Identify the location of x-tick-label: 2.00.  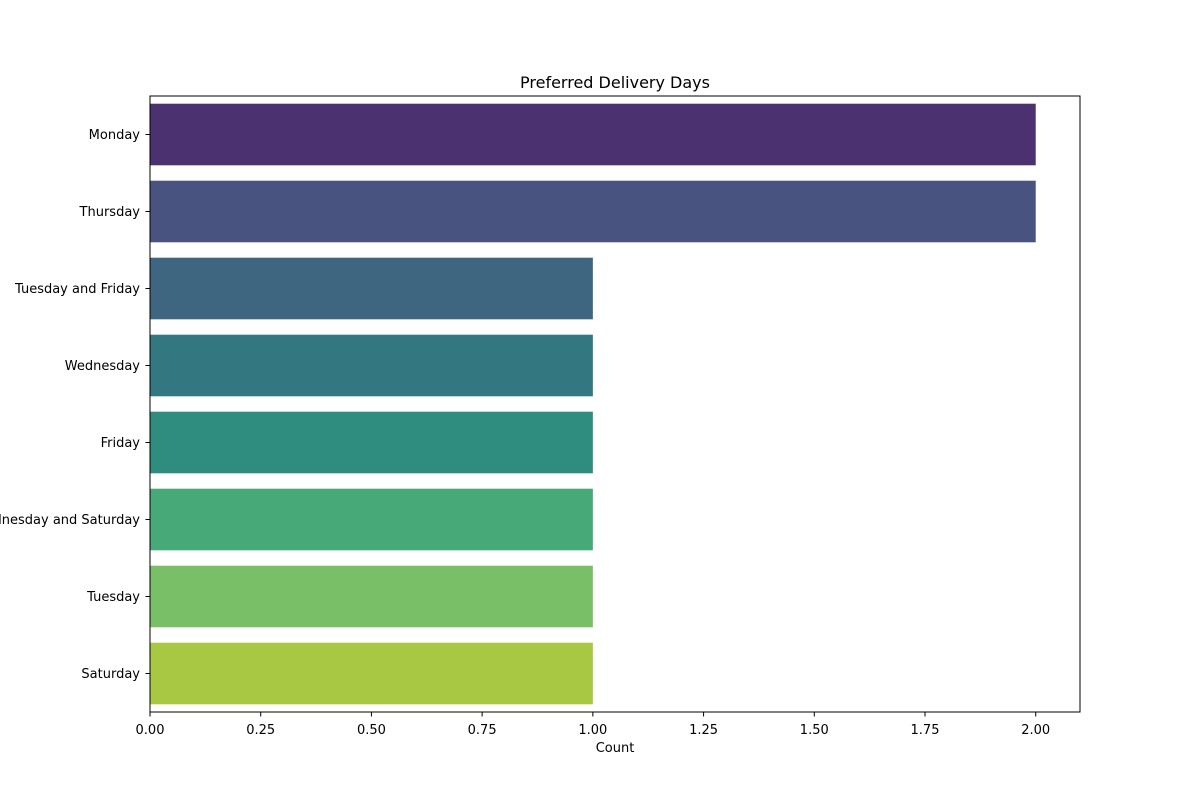
(1035, 730).